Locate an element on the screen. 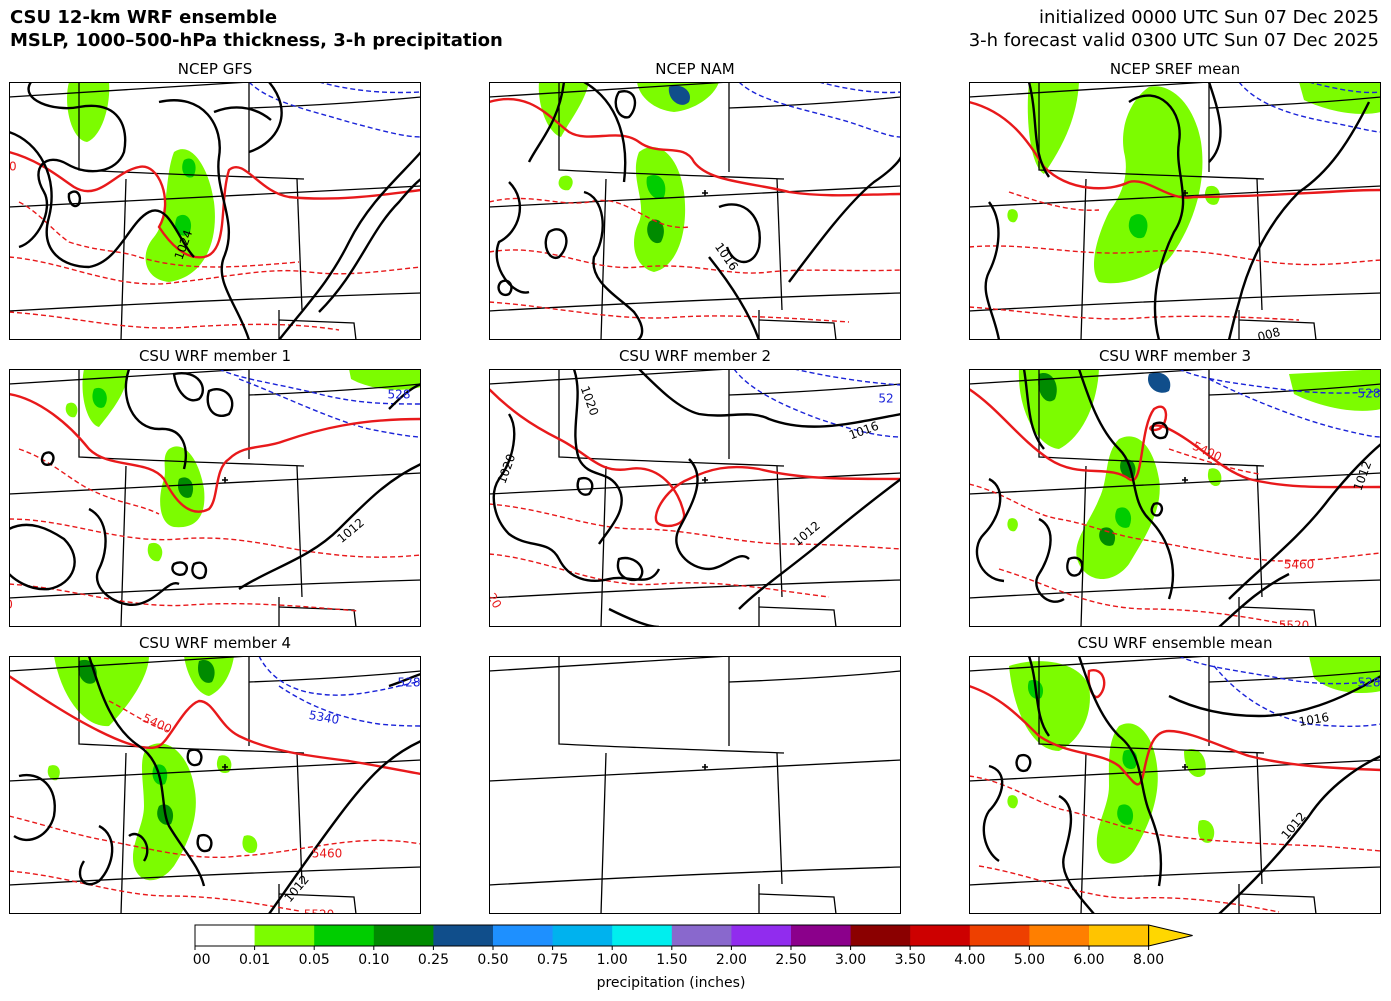  state-borders is located at coordinates (1175, 785).